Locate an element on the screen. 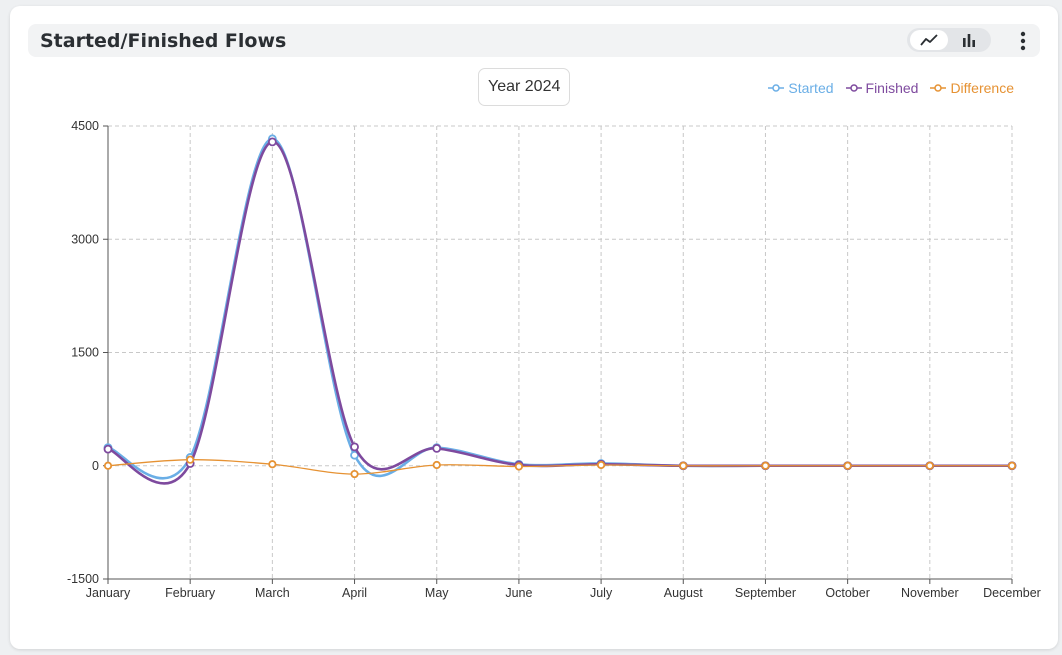  x-tick-label: September is located at coordinates (765, 593).